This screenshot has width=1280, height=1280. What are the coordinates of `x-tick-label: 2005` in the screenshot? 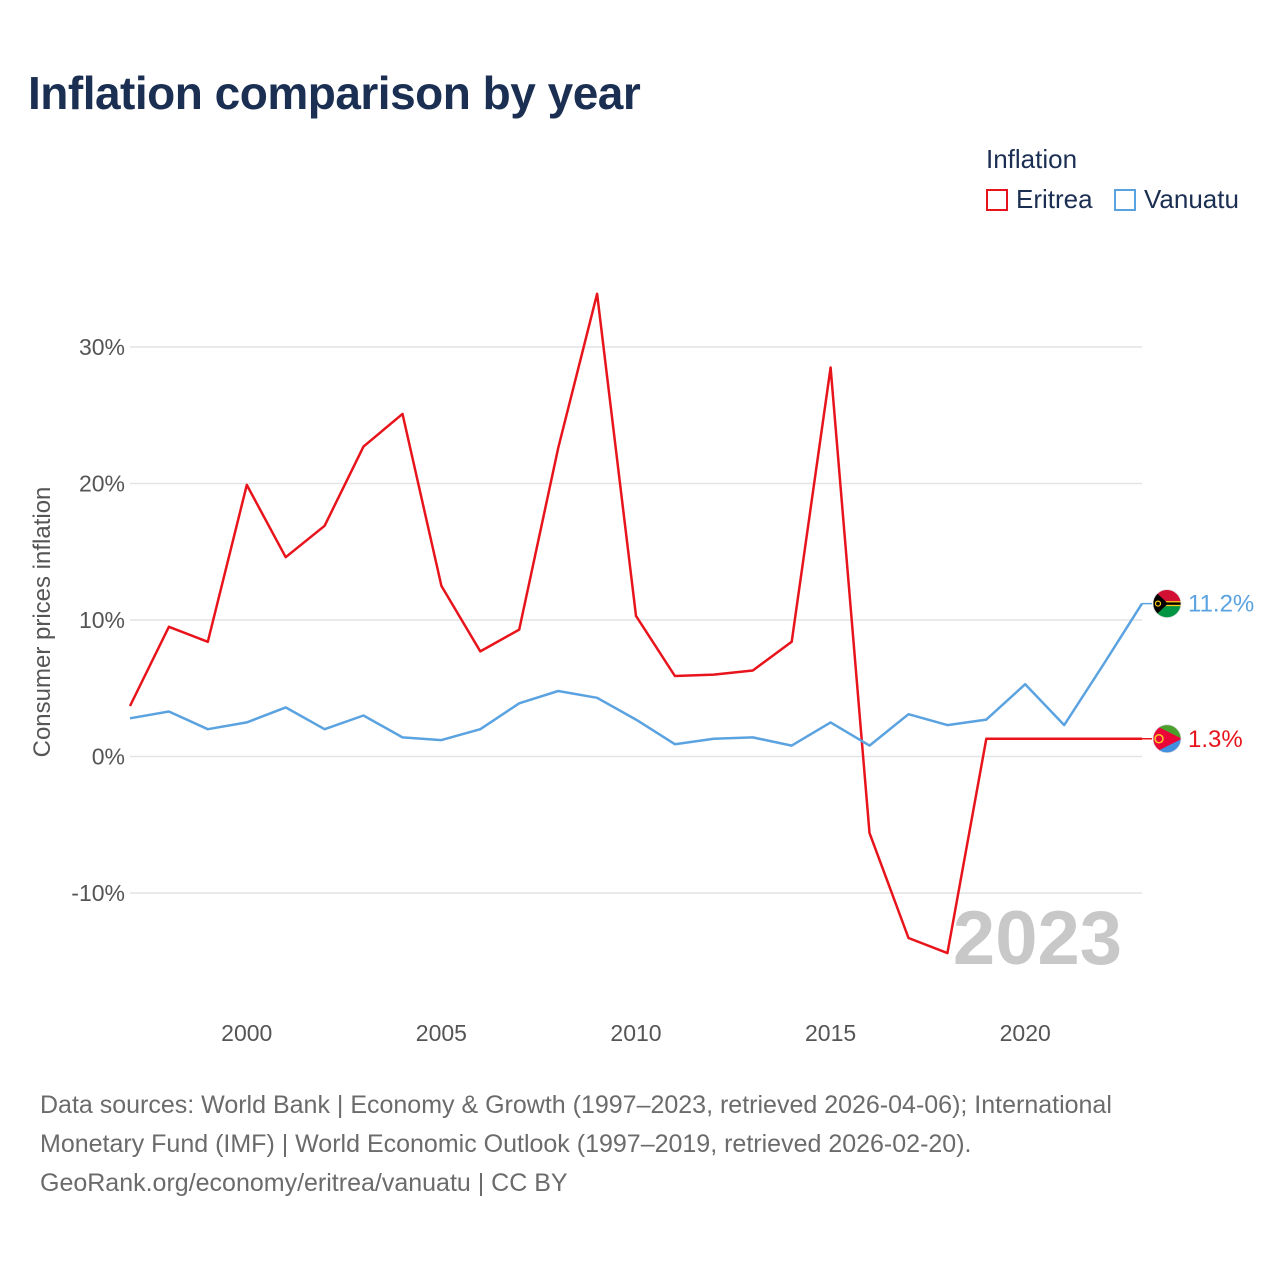 It's located at (441, 1033).